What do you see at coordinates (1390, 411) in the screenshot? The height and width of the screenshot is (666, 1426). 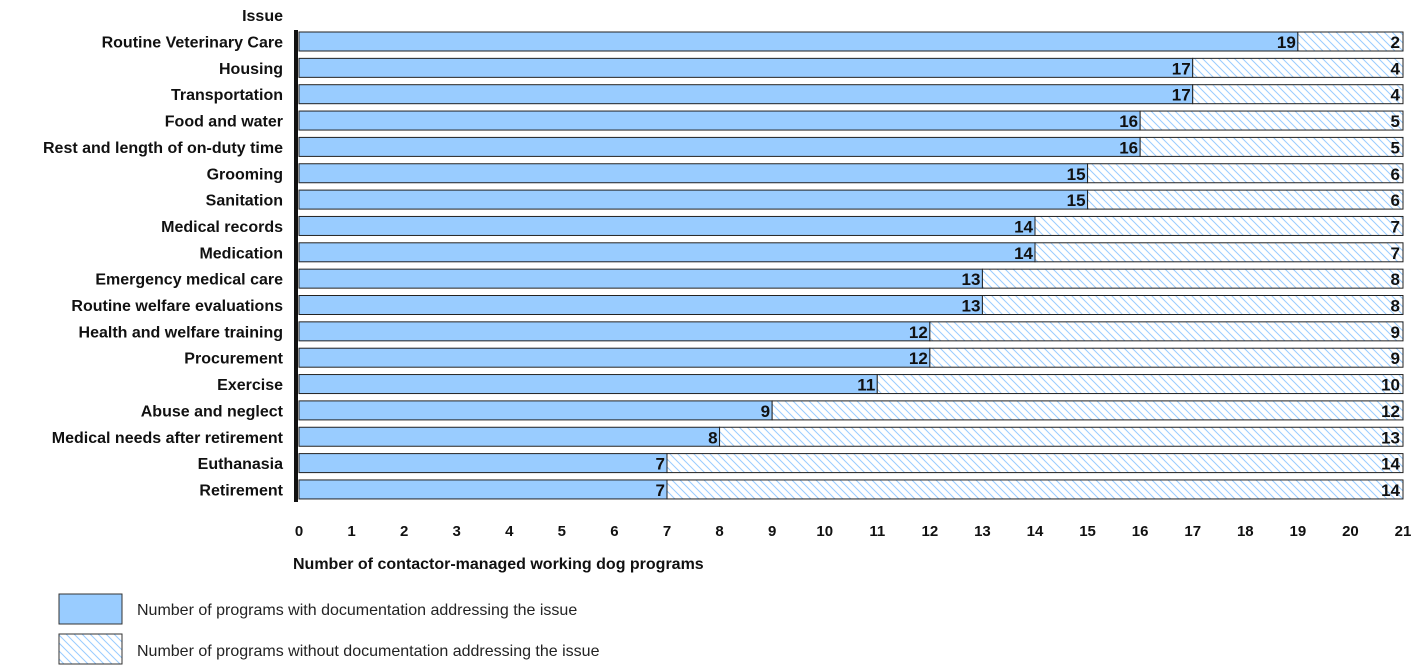 I see `value-label-without-documentation-abuse-and-neglect: 12` at bounding box center [1390, 411].